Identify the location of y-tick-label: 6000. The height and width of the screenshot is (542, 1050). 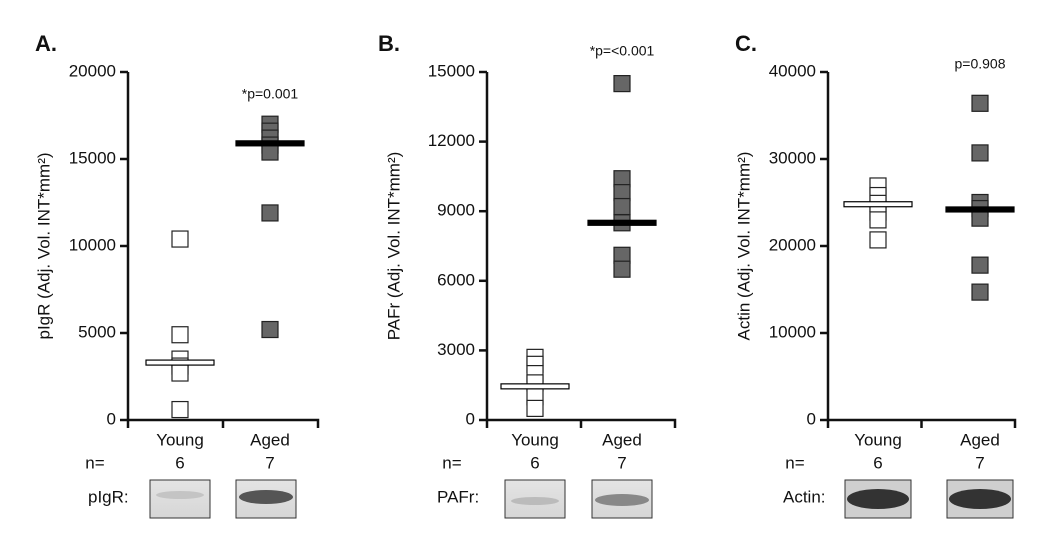
(456, 279).